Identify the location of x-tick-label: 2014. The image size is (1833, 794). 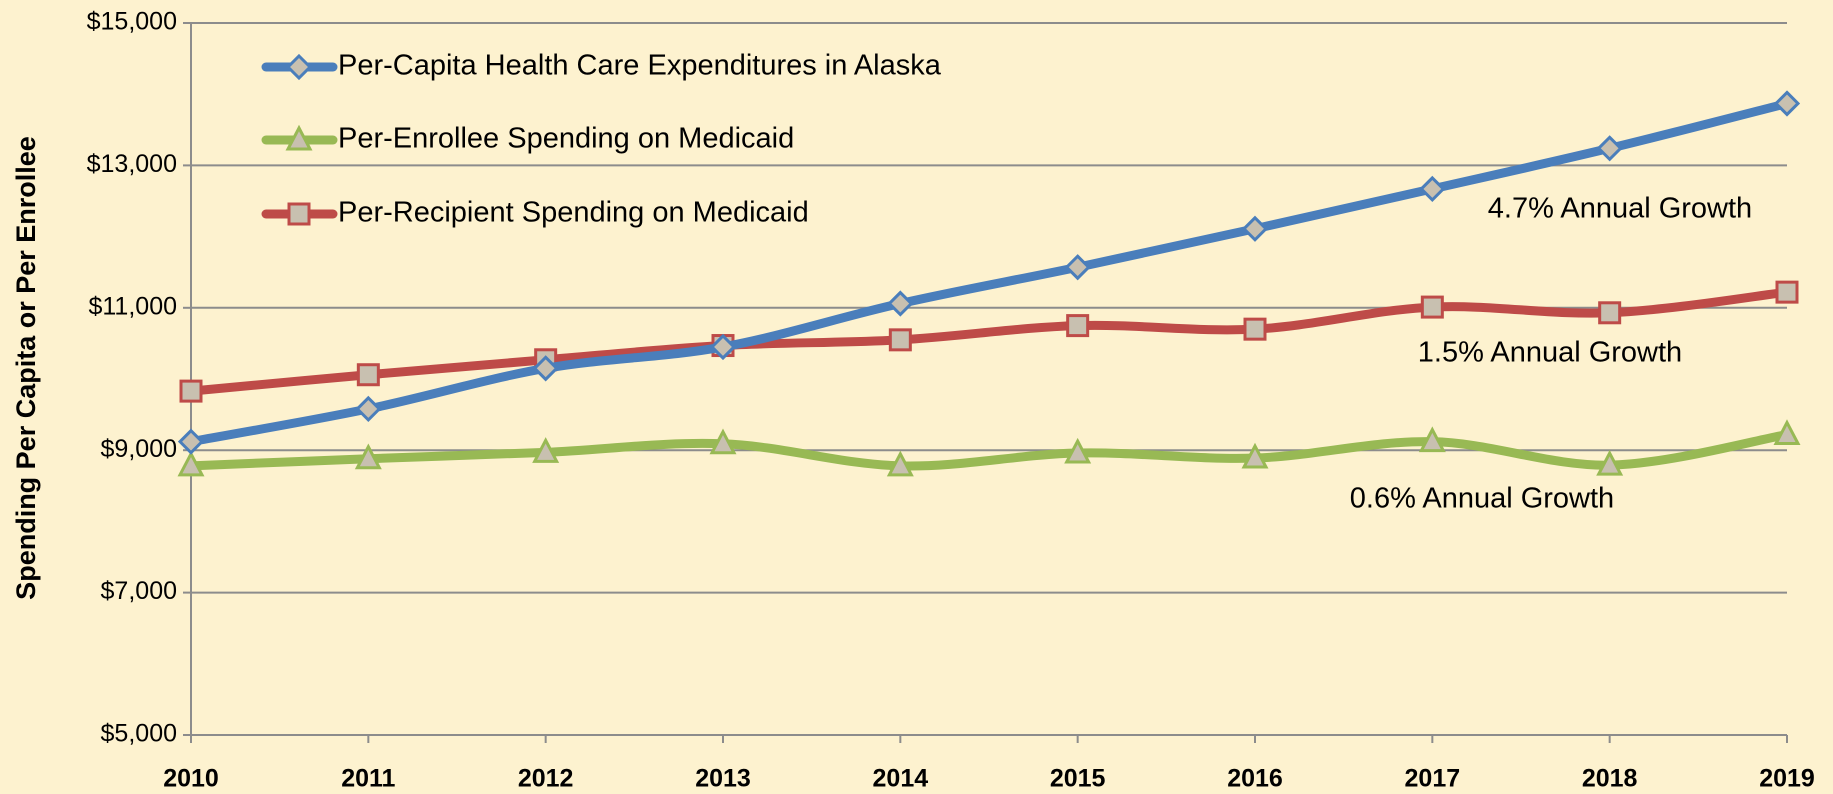
(901, 779).